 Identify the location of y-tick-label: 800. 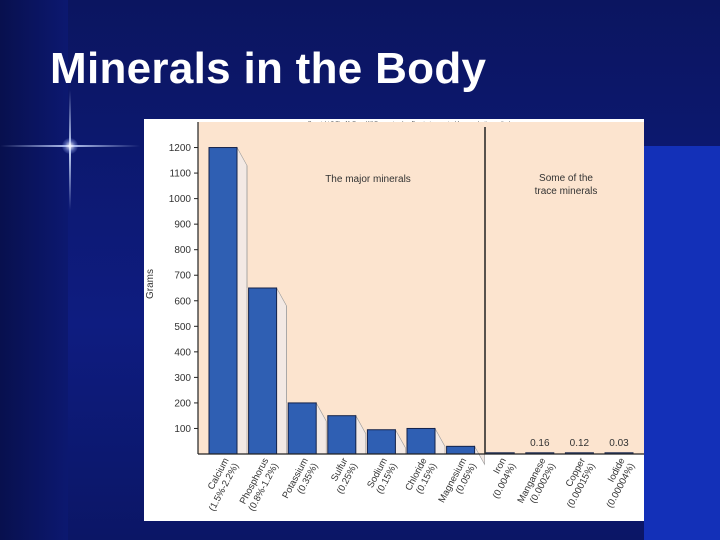
(182, 250).